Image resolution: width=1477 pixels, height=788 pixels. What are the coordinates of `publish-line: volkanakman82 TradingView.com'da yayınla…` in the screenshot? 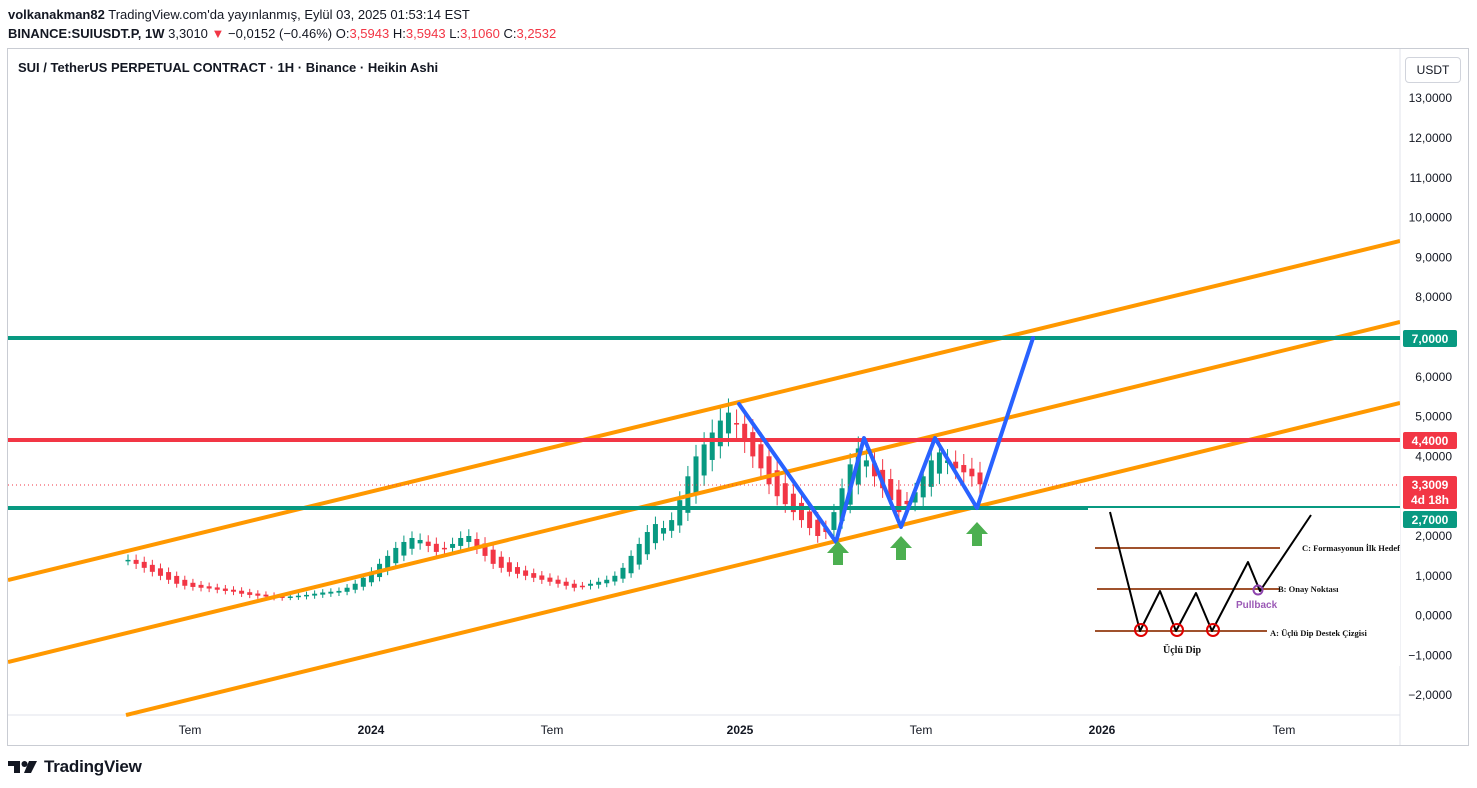 It's located at (282, 14).